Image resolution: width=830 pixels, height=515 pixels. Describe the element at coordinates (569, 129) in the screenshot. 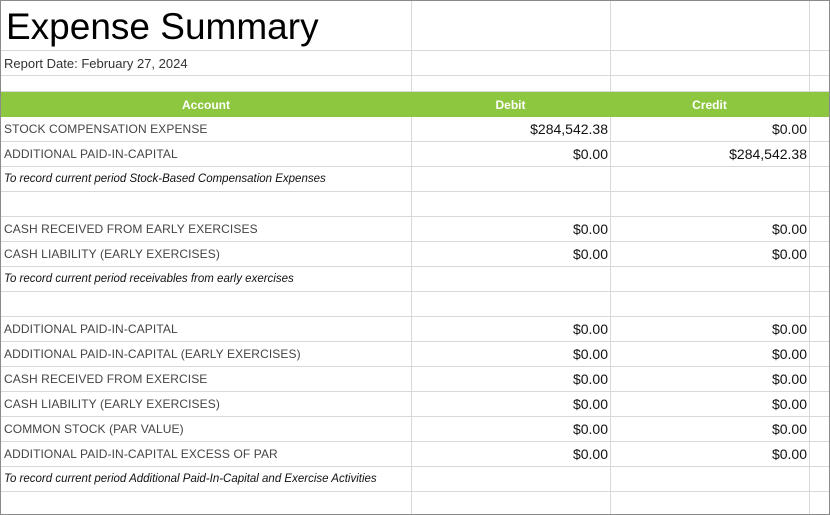

I see `debit-cell: $284,542.38` at that location.